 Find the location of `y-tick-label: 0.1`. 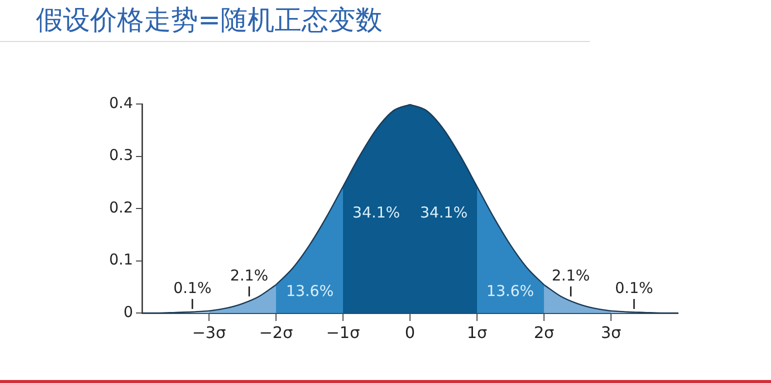

y-tick-label: 0.1 is located at coordinates (121, 259).